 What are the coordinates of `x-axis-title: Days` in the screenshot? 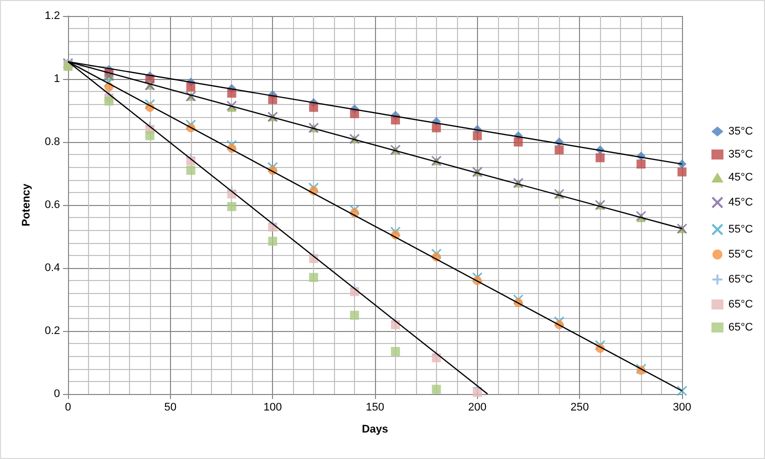 It's located at (375, 430).